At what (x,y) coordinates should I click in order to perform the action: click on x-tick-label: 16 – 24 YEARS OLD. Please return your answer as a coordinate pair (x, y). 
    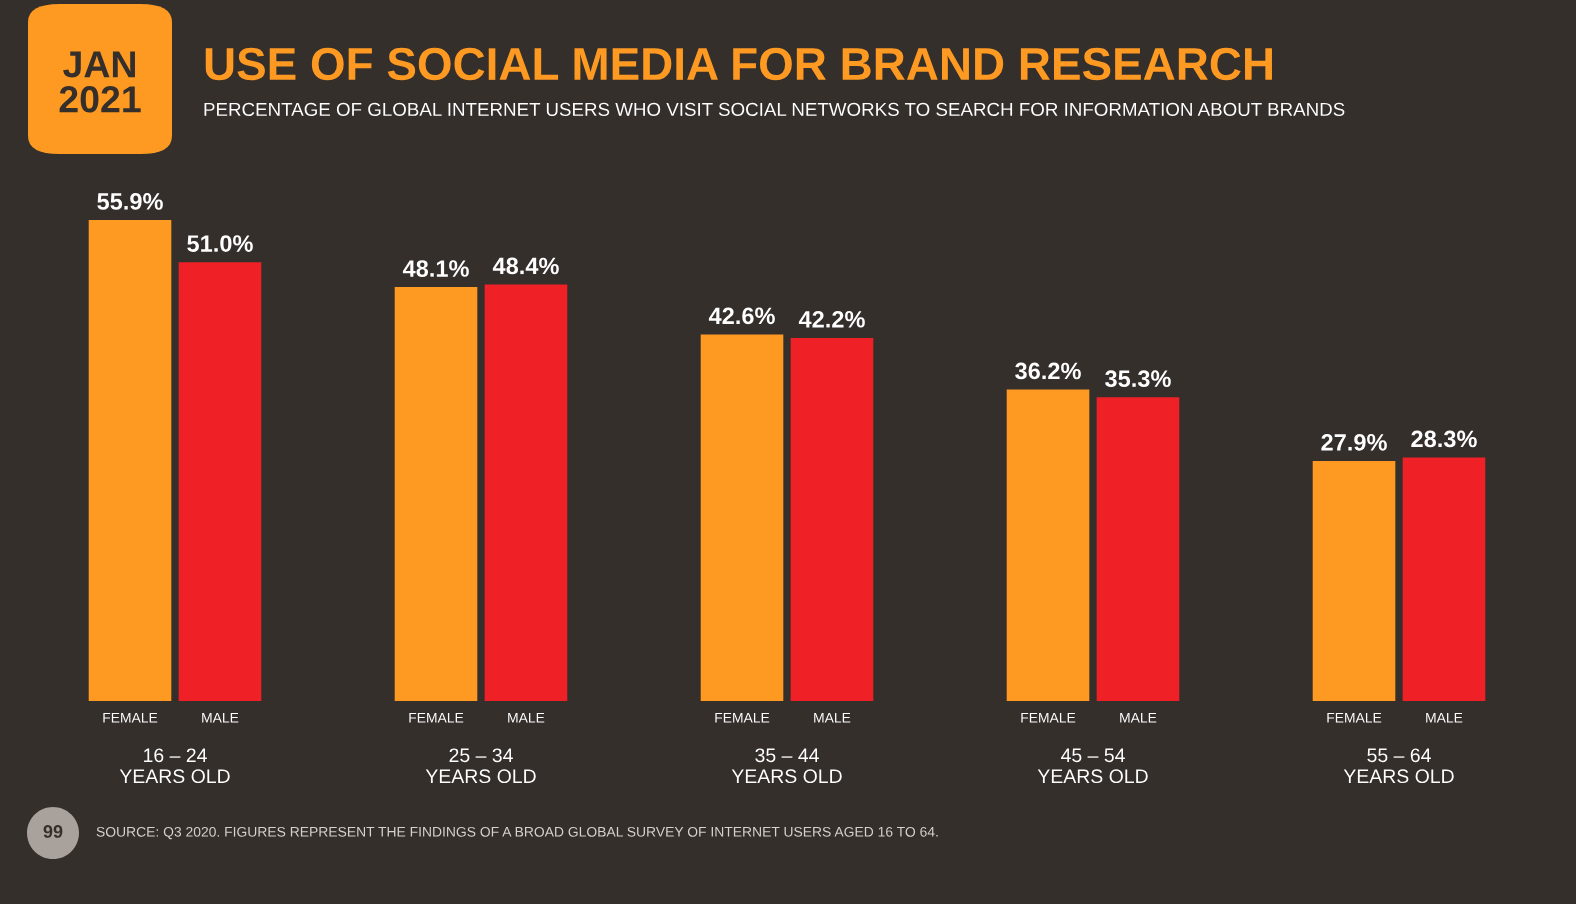
    Looking at the image, I should click on (174, 766).